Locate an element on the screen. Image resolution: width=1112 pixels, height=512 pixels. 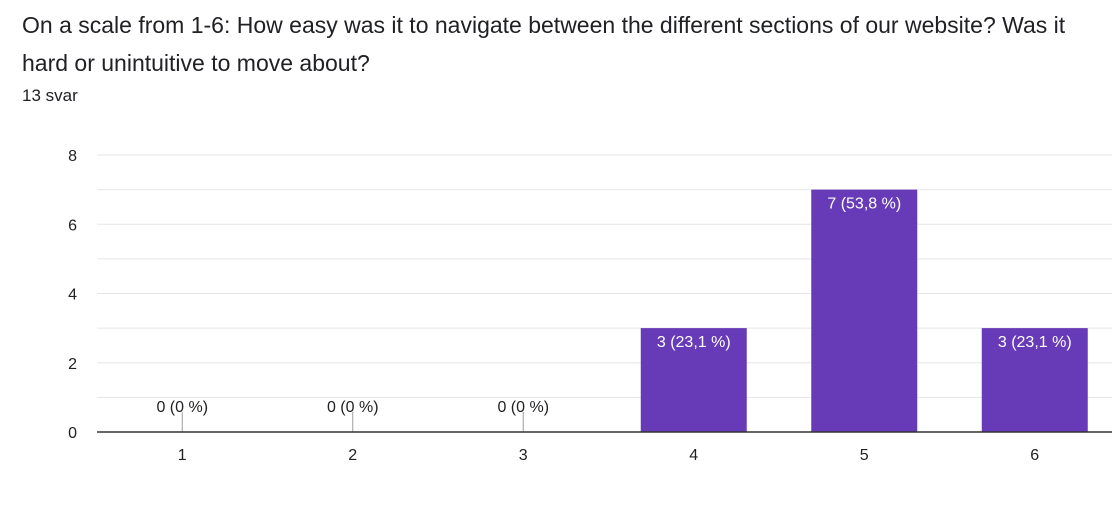
data-label: 7 (53,8 %) is located at coordinates (864, 204).